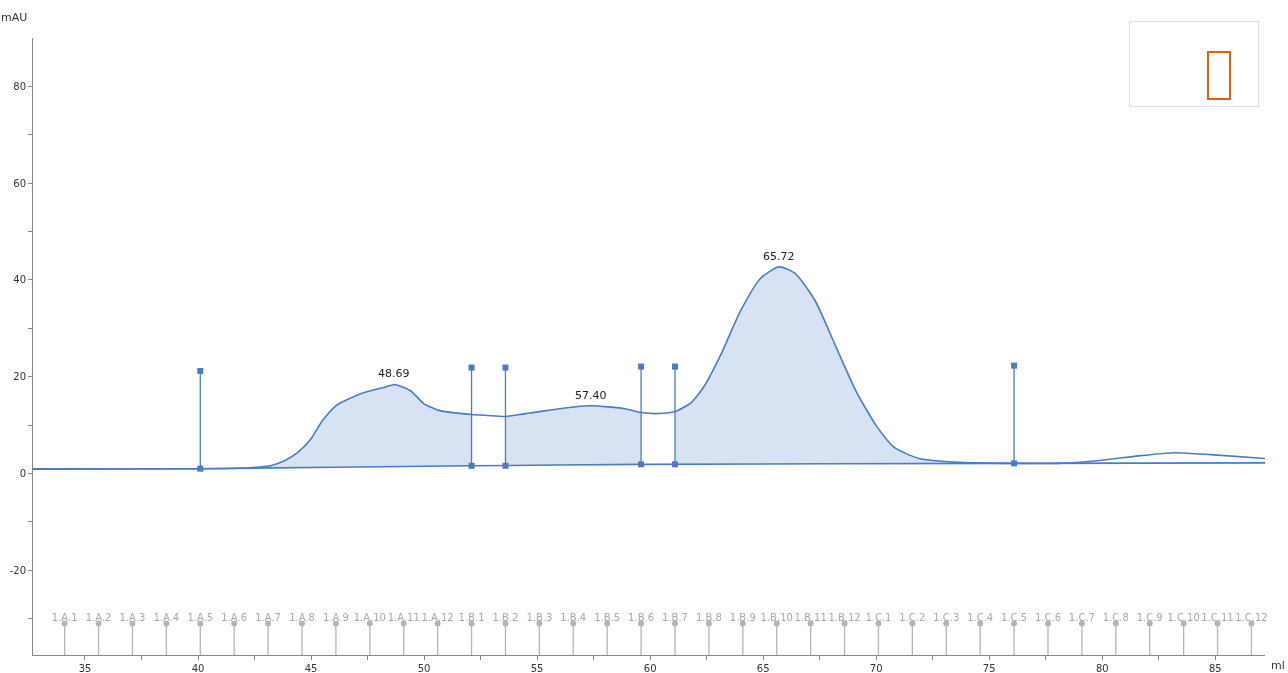 The height and width of the screenshot is (673, 1288). What do you see at coordinates (876, 668) in the screenshot?
I see `x-tick-label: 70` at bounding box center [876, 668].